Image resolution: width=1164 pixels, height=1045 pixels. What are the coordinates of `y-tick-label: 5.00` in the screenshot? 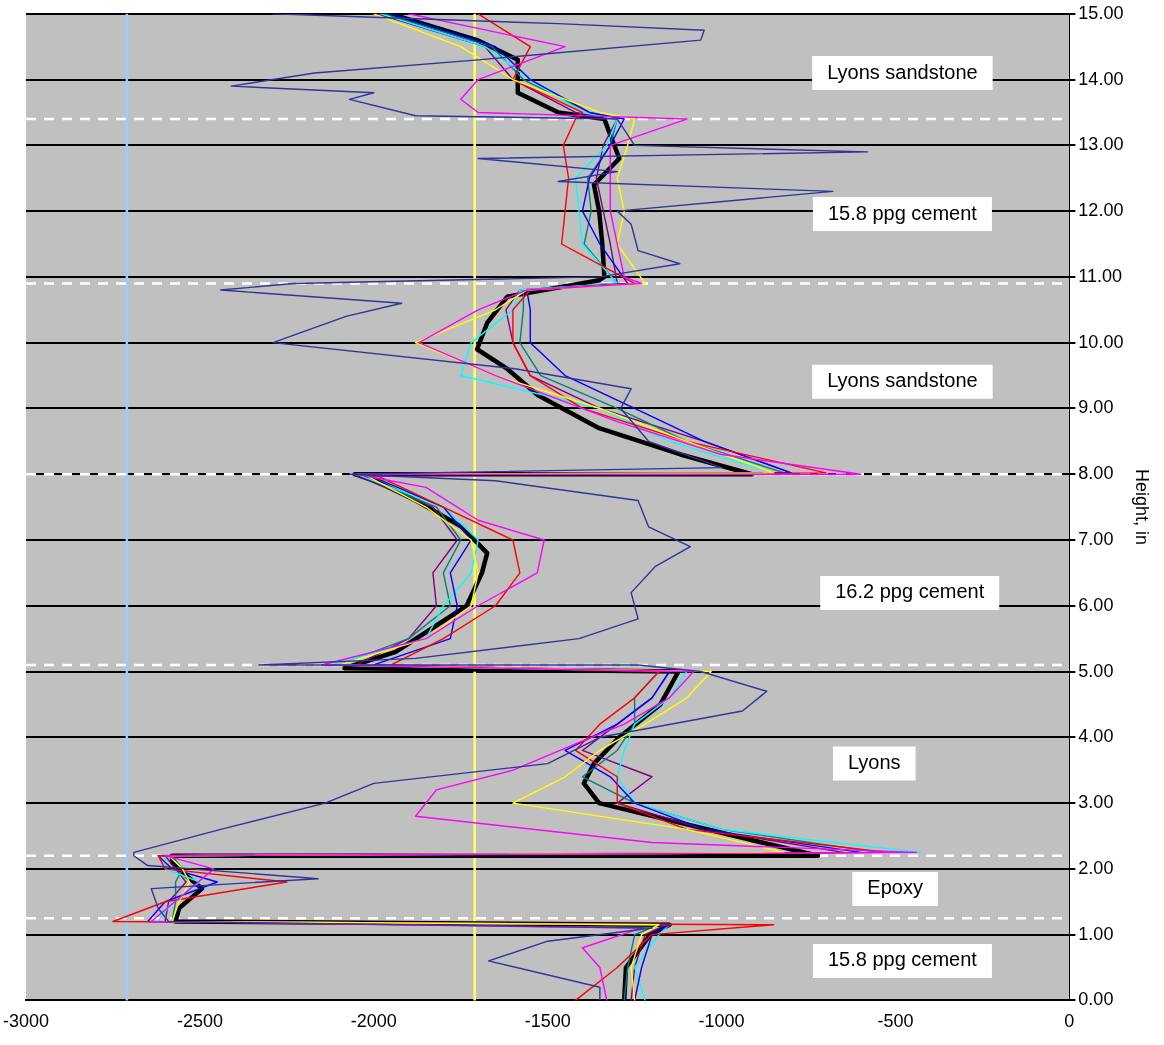 It's located at (1096, 670).